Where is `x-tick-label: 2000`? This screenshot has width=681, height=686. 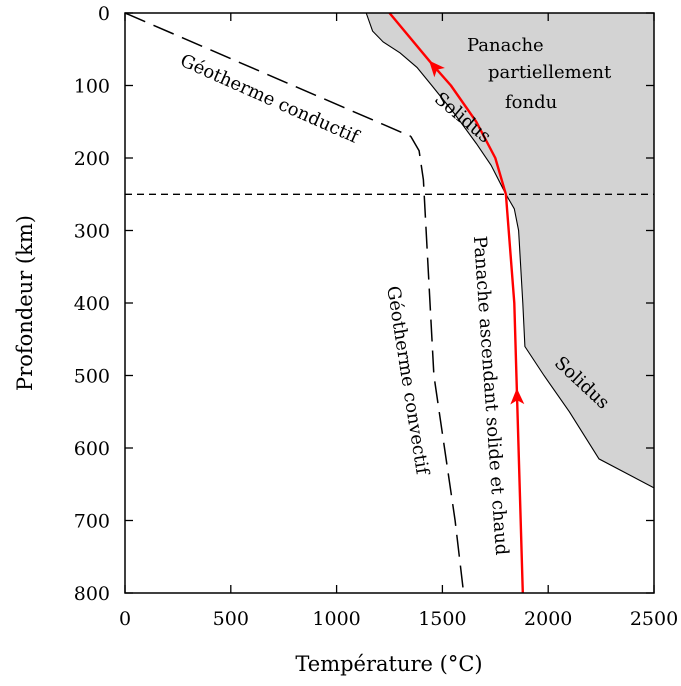 x-tick-label: 2000 is located at coordinates (548, 619).